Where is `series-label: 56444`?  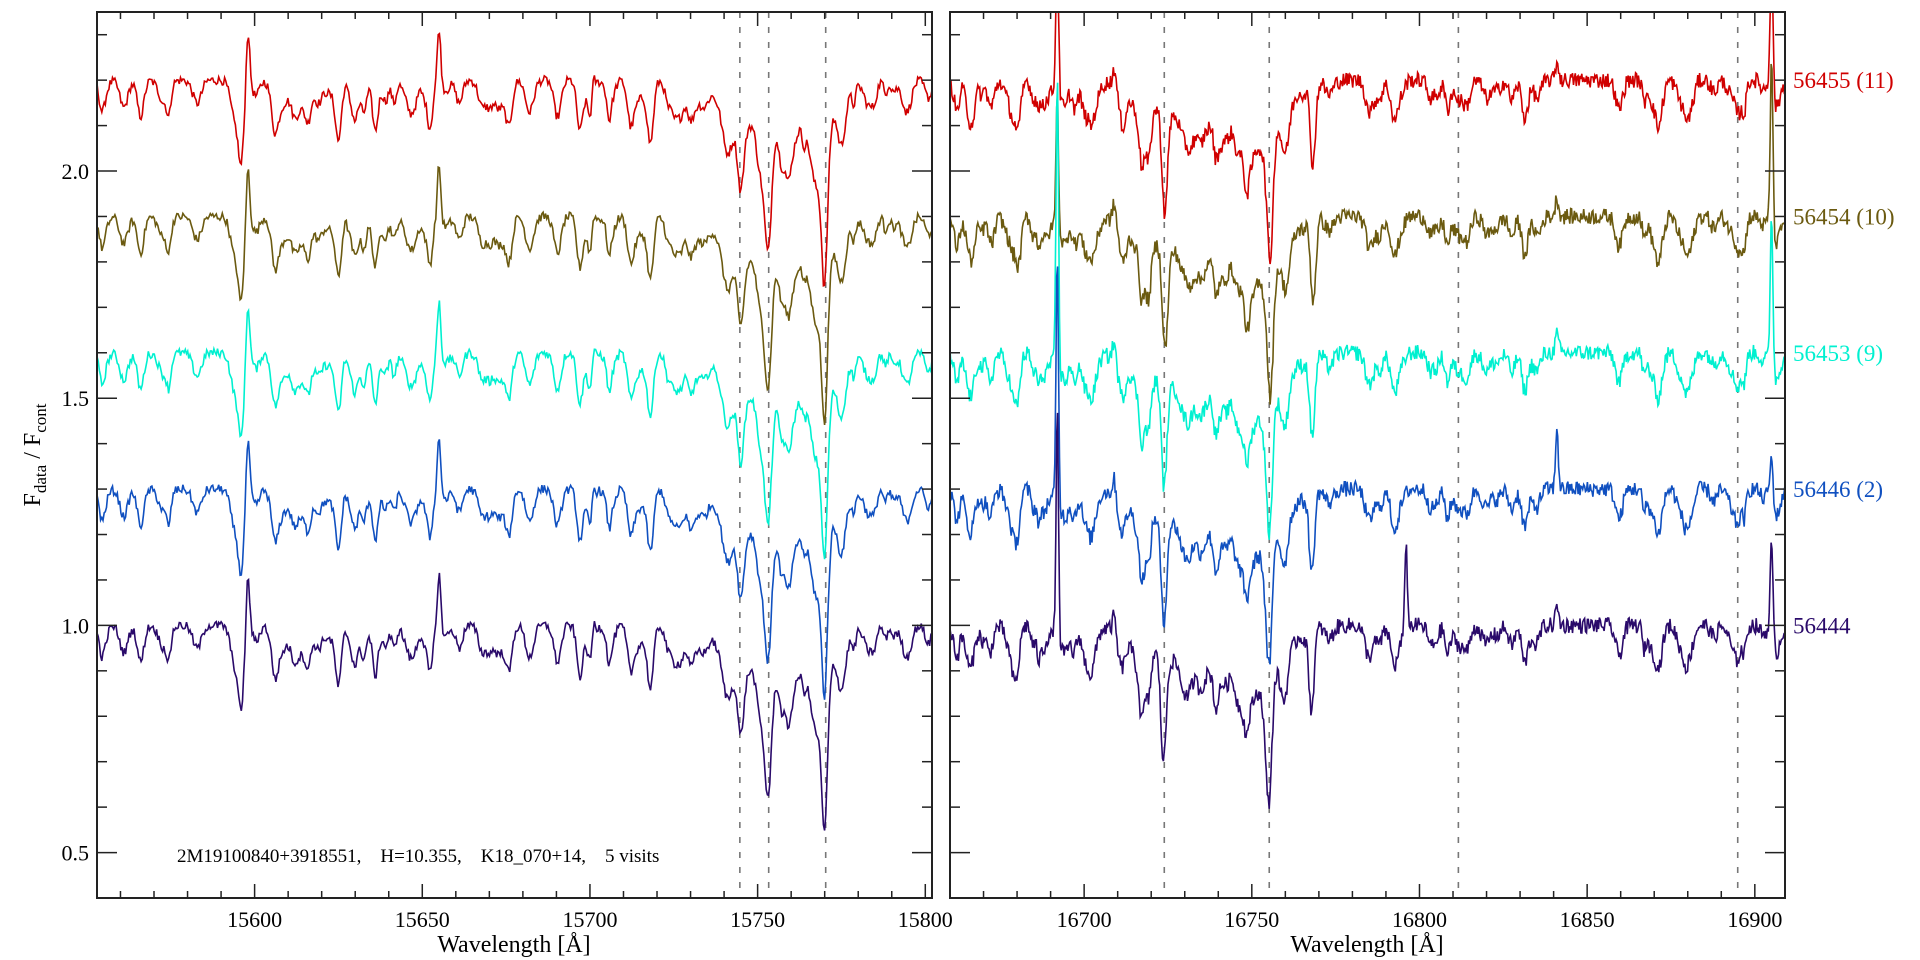
series-label: 56444 is located at coordinates (1822, 625).